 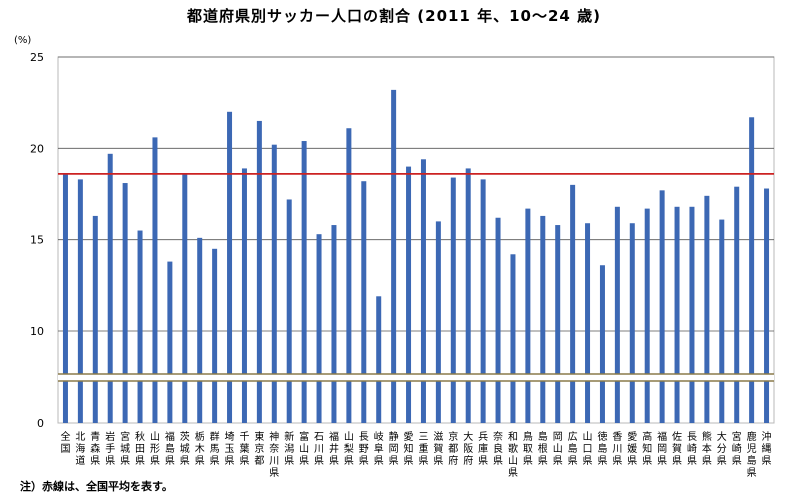 What do you see at coordinates (259, 448) in the screenshot?
I see `category-label: 東京都` at bounding box center [259, 448].